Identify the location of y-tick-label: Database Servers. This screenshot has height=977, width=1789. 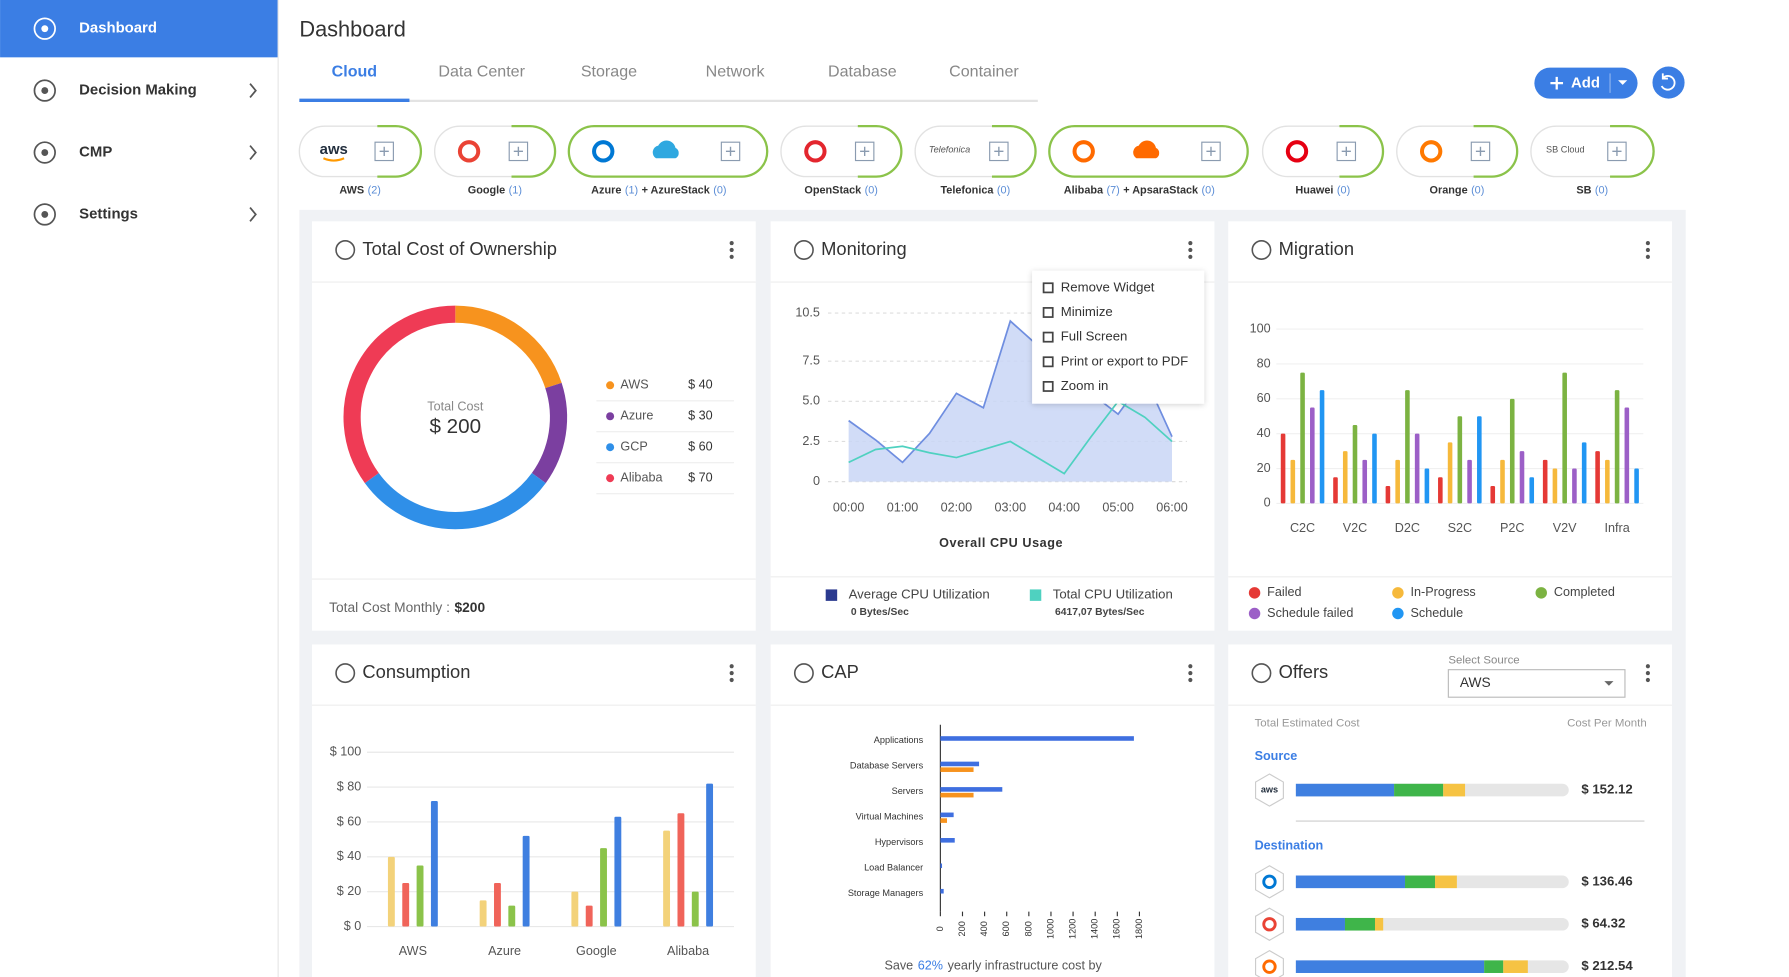
(887, 766).